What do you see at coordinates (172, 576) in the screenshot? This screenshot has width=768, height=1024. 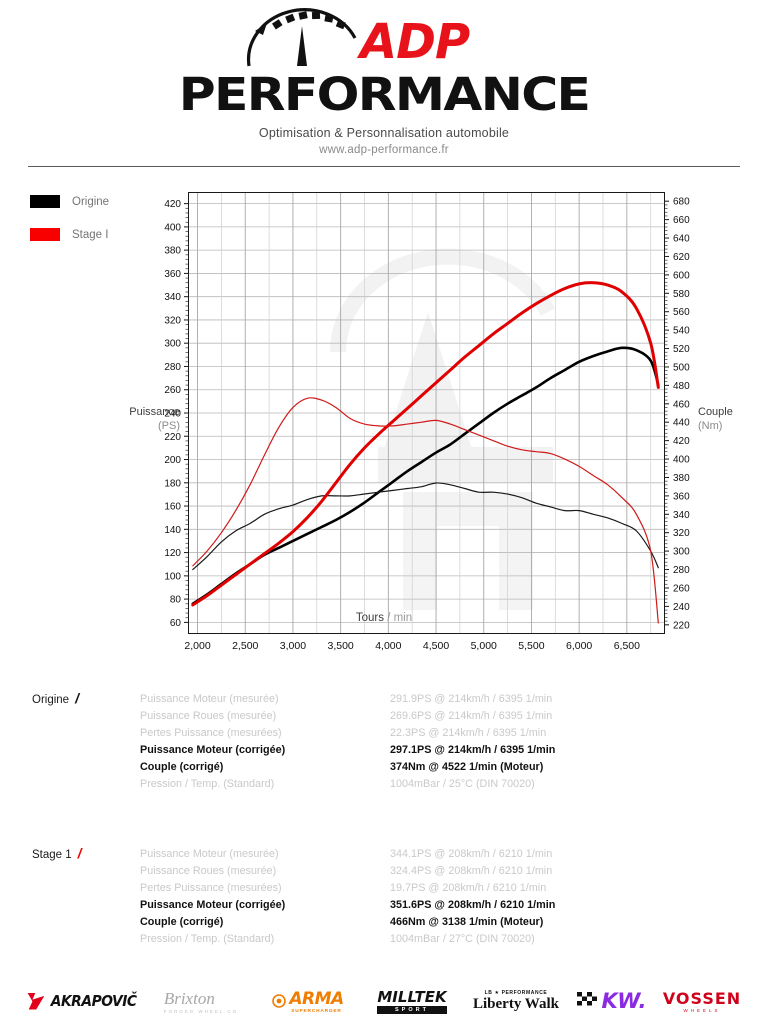 I see `svg-text: 100` at bounding box center [172, 576].